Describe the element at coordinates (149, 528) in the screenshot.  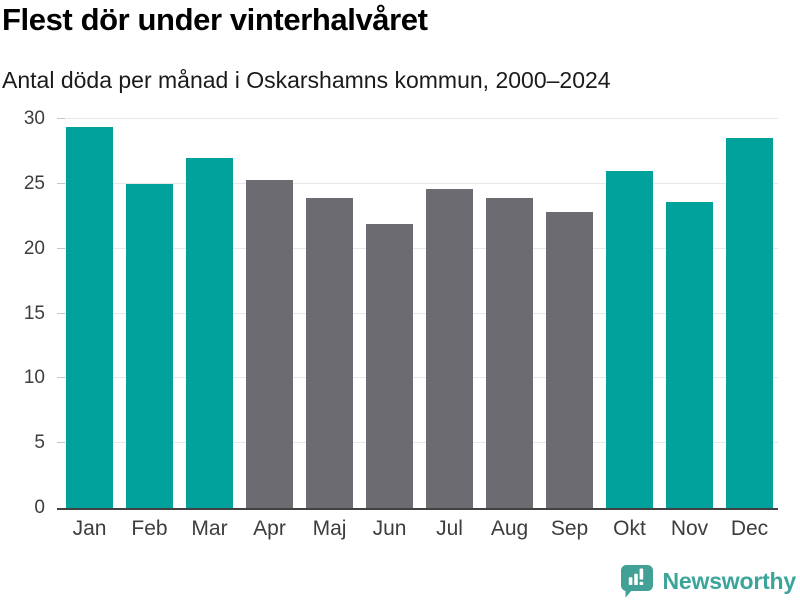
I see `x-axis-label-feb: Feb` at that location.